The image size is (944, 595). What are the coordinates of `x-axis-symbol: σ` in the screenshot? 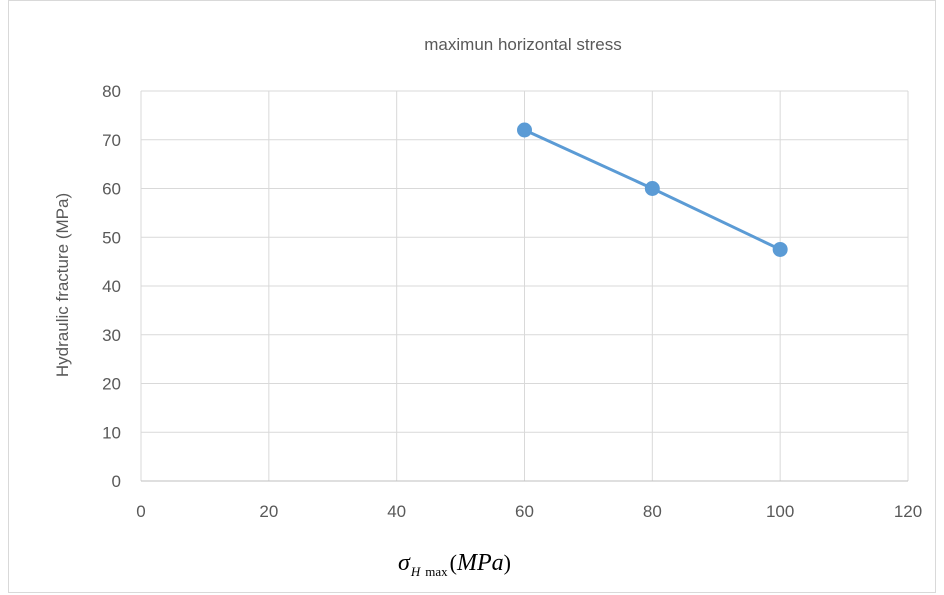 It's located at (404, 563).